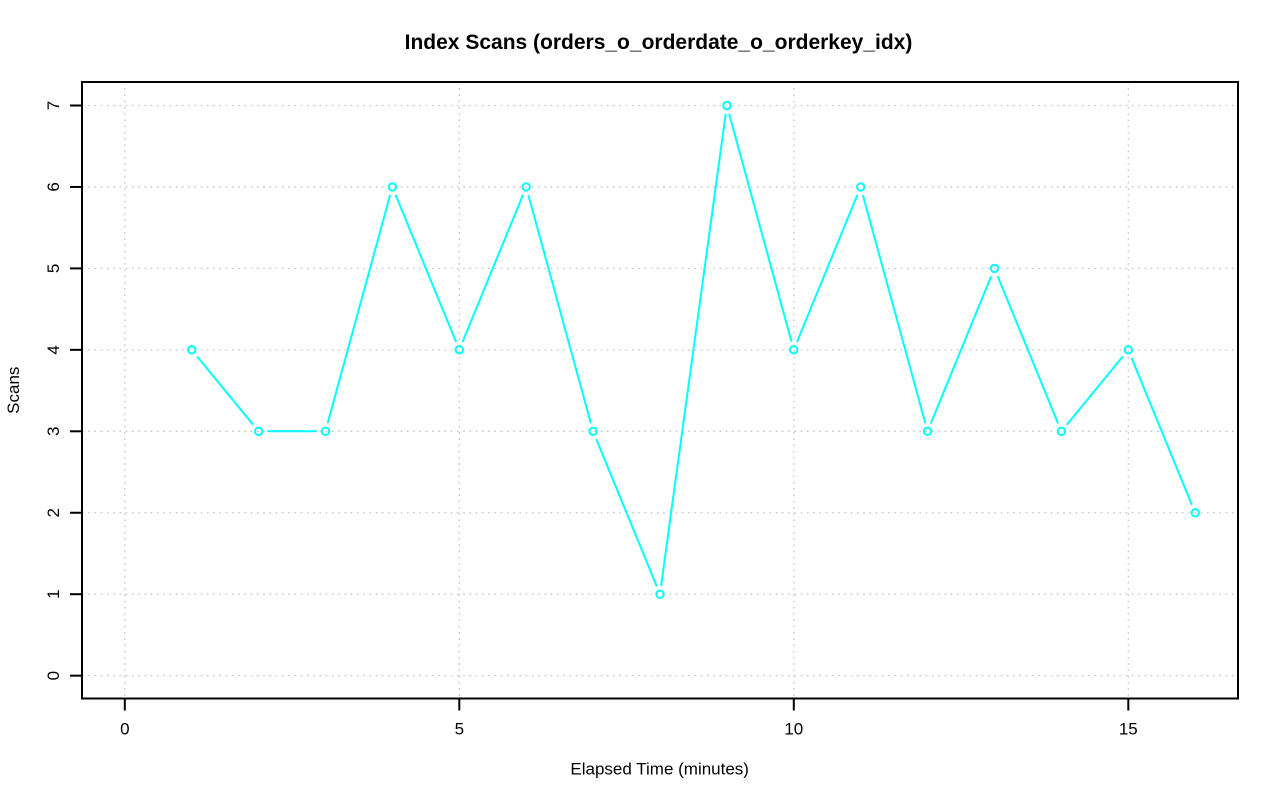 This screenshot has width=1280, height=801. I want to click on svg-text: 2, so click(53, 512).